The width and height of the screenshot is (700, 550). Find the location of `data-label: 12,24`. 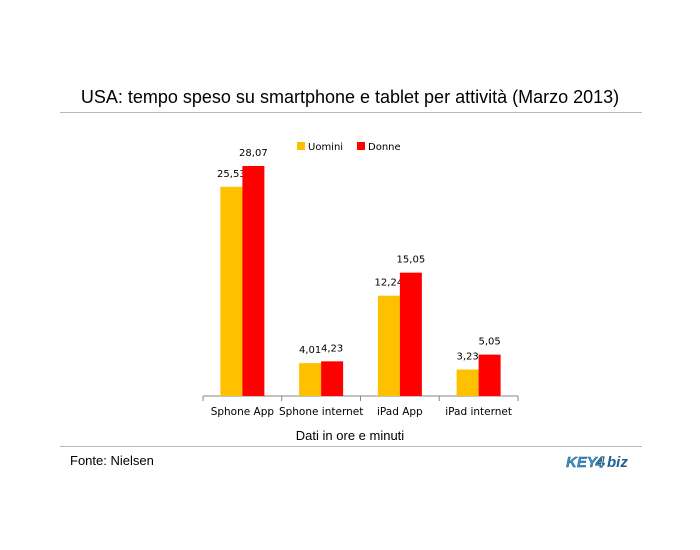

data-label: 12,24 is located at coordinates (389, 283).